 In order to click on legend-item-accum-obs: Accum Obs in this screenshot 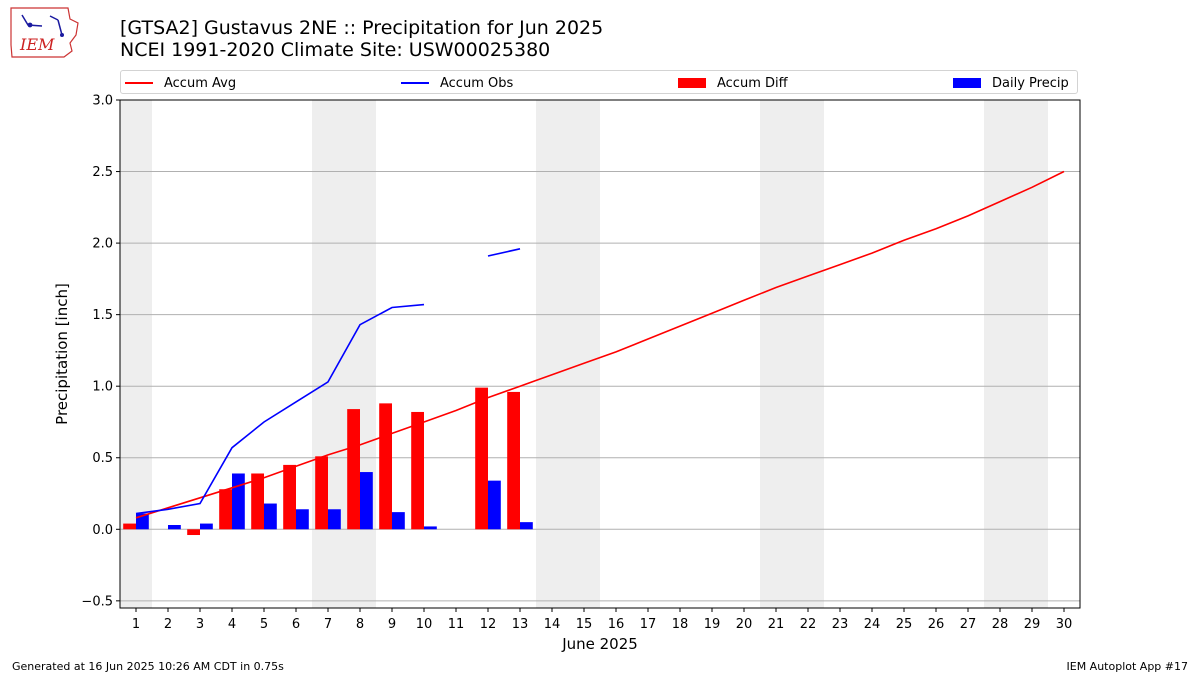, I will do `click(457, 83)`.